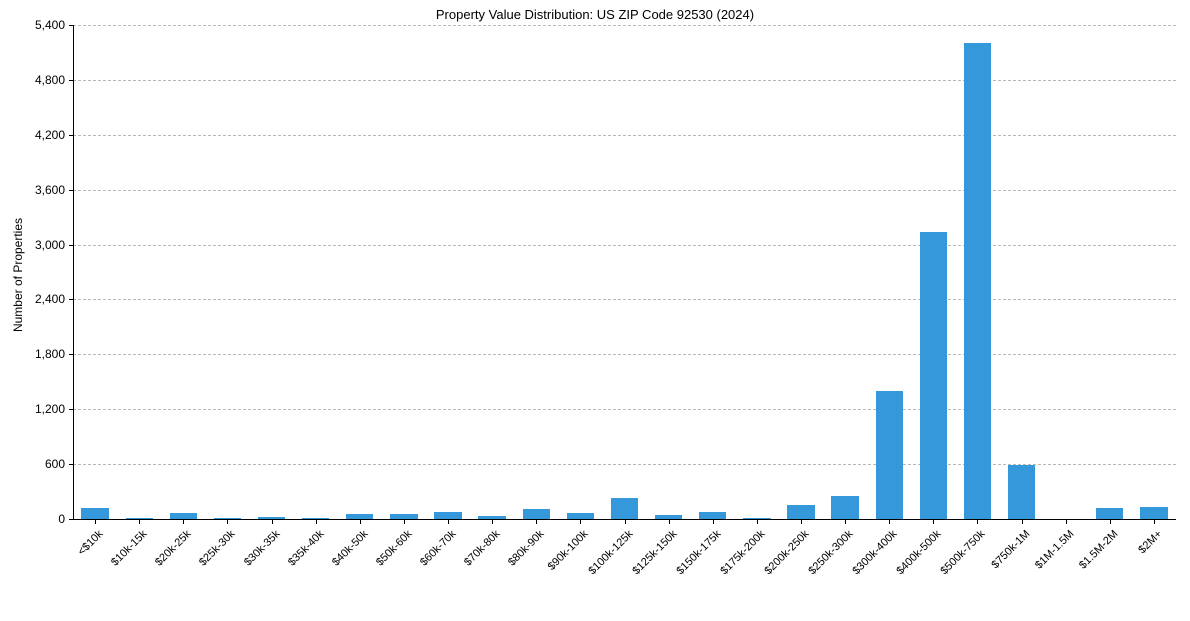 The width and height of the screenshot is (1190, 621). What do you see at coordinates (743, 553) in the screenshot?
I see `x-tick-label: $175k-200k` at bounding box center [743, 553].